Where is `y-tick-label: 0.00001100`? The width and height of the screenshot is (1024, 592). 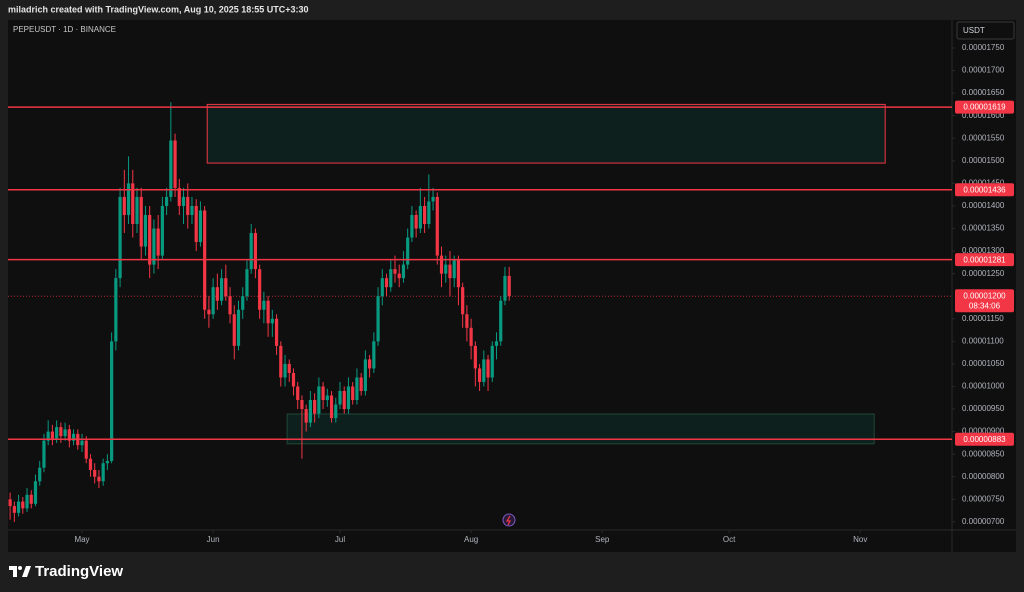 y-tick-label: 0.00001100 is located at coordinates (983, 340).